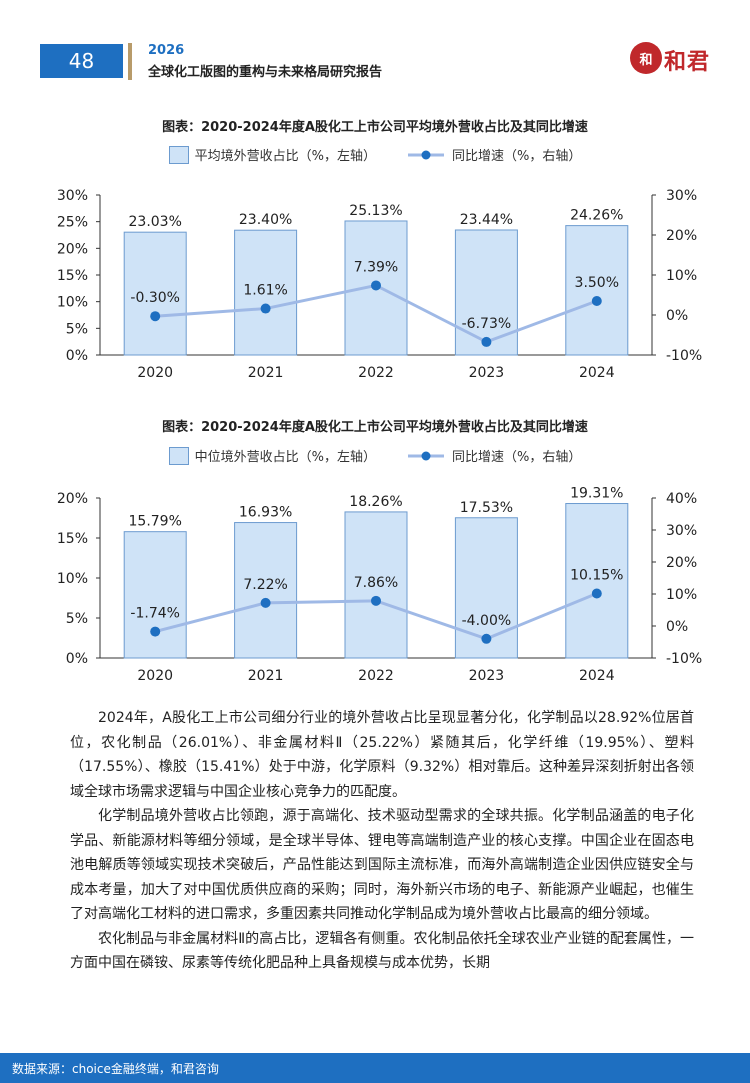 This screenshot has width=750, height=1083. Describe the element at coordinates (72, 196) in the screenshot. I see `y-left-tick-label: 30%` at that location.